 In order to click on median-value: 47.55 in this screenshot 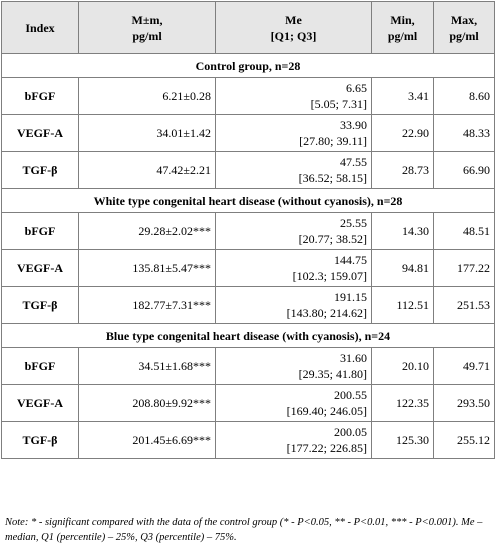, I will do `click(353, 162)`.